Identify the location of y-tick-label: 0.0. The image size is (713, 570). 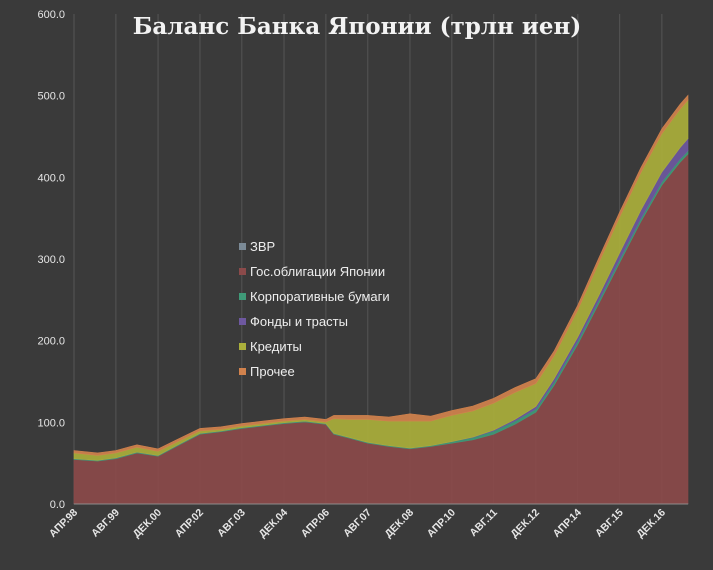
(57, 505).